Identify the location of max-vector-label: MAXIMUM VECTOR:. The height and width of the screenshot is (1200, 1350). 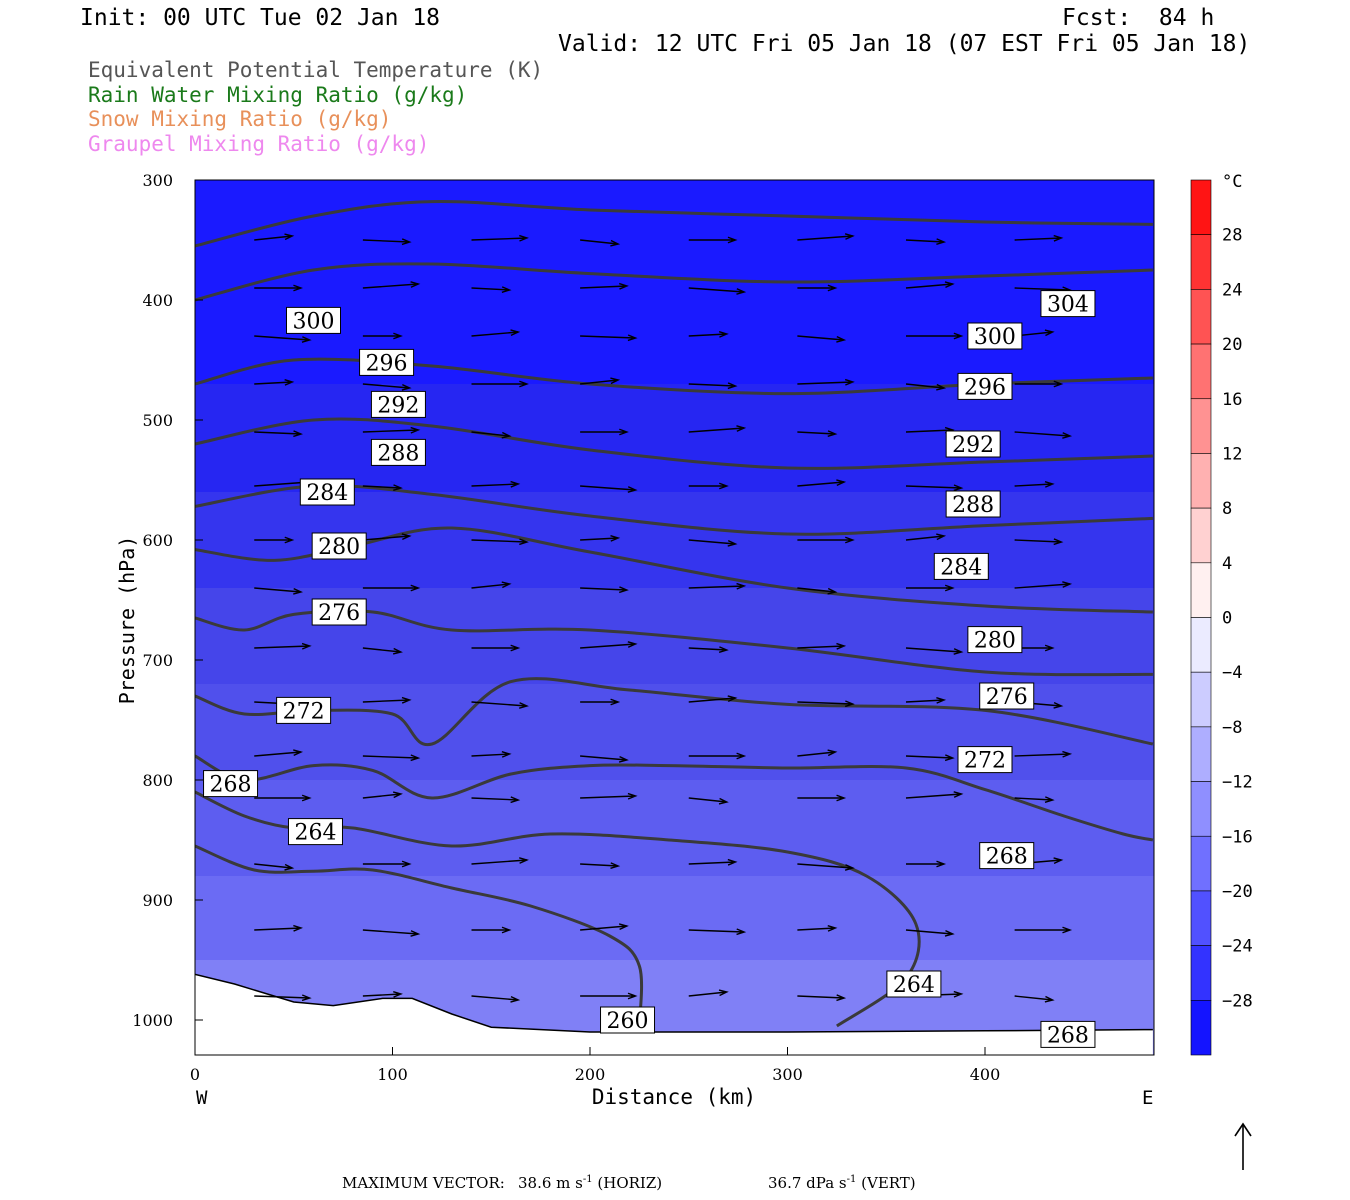
(423, 1183).